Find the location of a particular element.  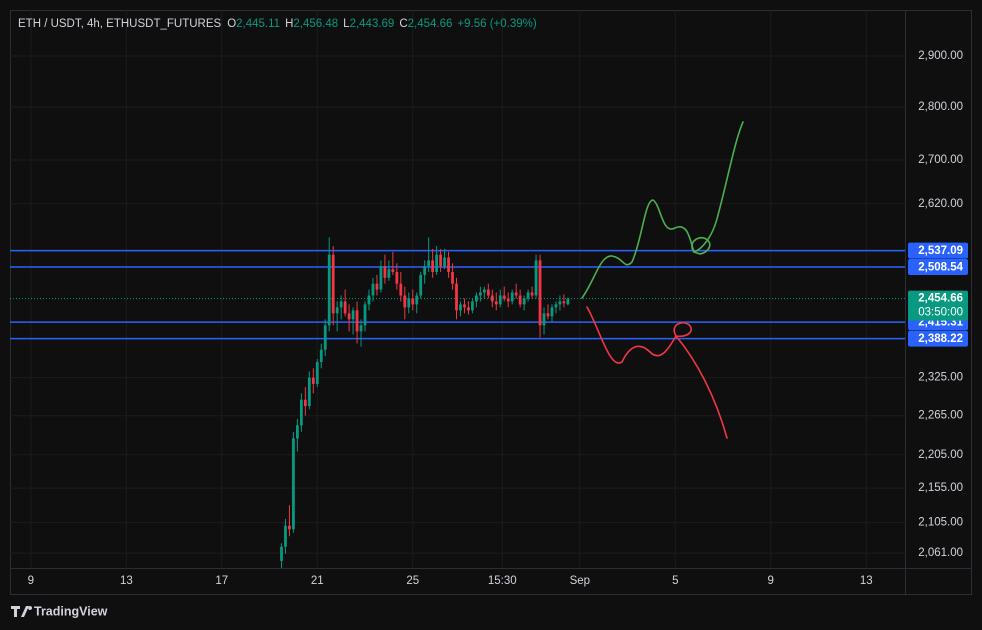

y-tick-label: 2,800.00 is located at coordinates (940, 107).